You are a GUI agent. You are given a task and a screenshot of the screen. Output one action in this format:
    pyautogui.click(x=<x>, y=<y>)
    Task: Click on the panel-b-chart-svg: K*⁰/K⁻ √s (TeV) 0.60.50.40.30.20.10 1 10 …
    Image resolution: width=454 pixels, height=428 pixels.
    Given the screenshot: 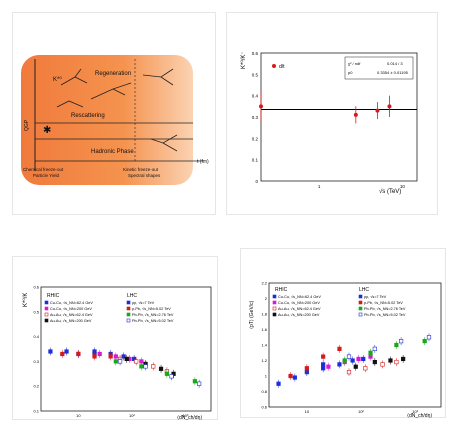 What is the action you would take?
    pyautogui.click(x=329, y=123)
    